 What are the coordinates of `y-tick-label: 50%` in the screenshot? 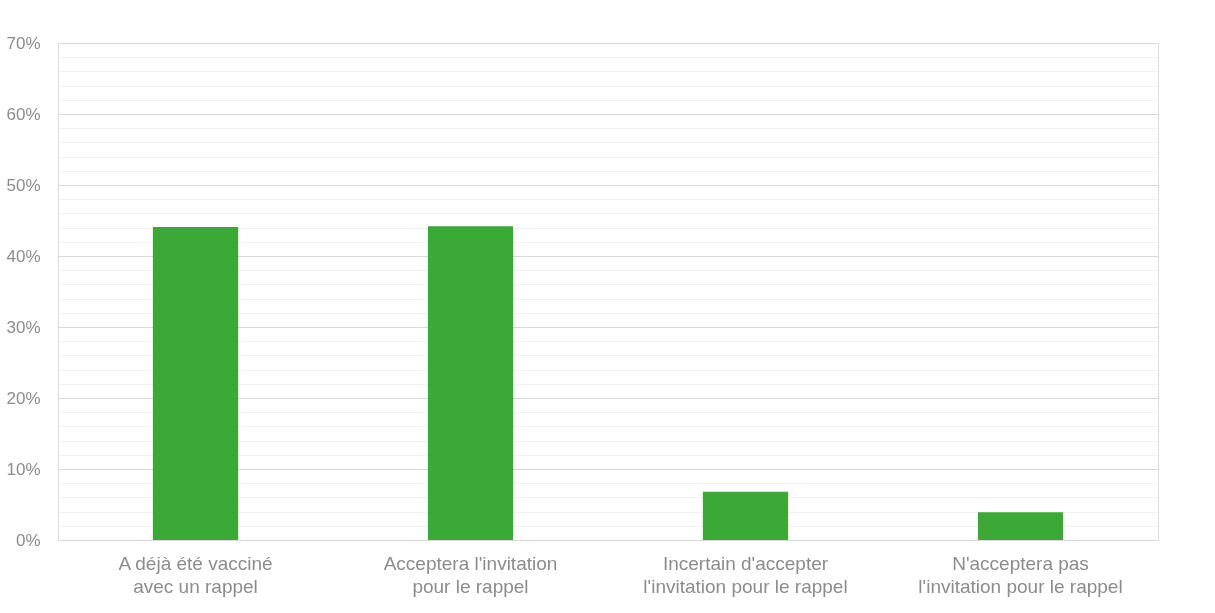 It's located at (23, 185).